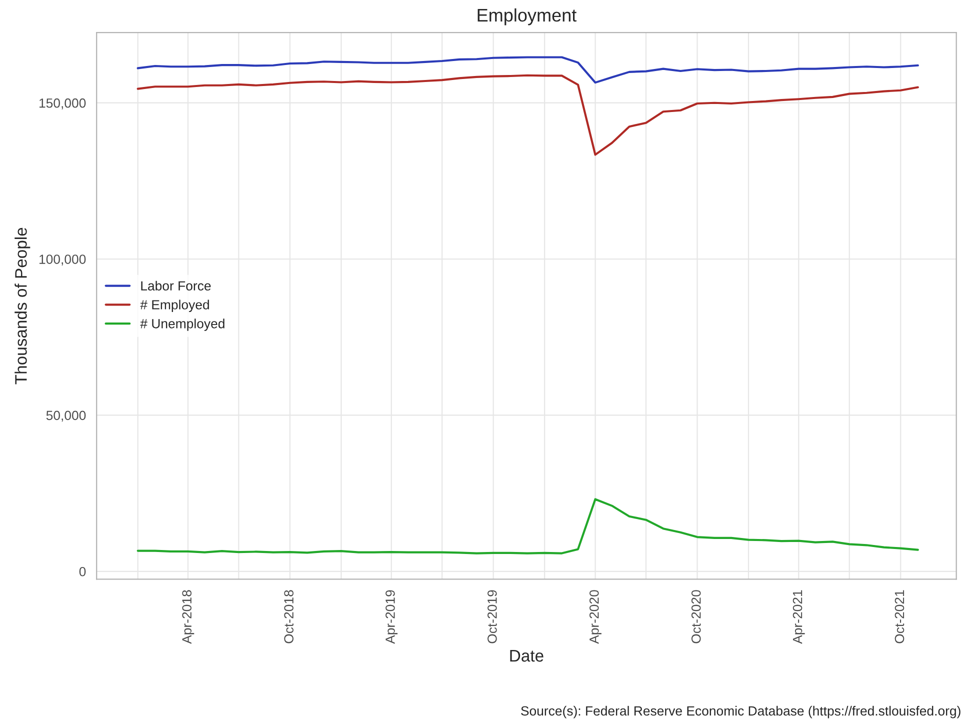 This screenshot has width=966, height=724. What do you see at coordinates (595, 617) in the screenshot?
I see `x-tick-label: Apr-2020` at bounding box center [595, 617].